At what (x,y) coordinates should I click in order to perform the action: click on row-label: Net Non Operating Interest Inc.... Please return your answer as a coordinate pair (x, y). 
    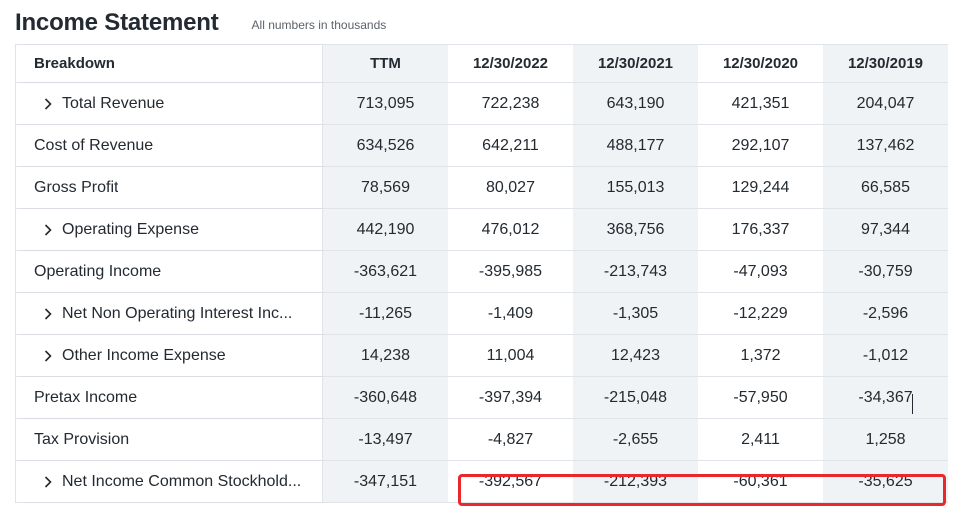
    Looking at the image, I should click on (169, 313).